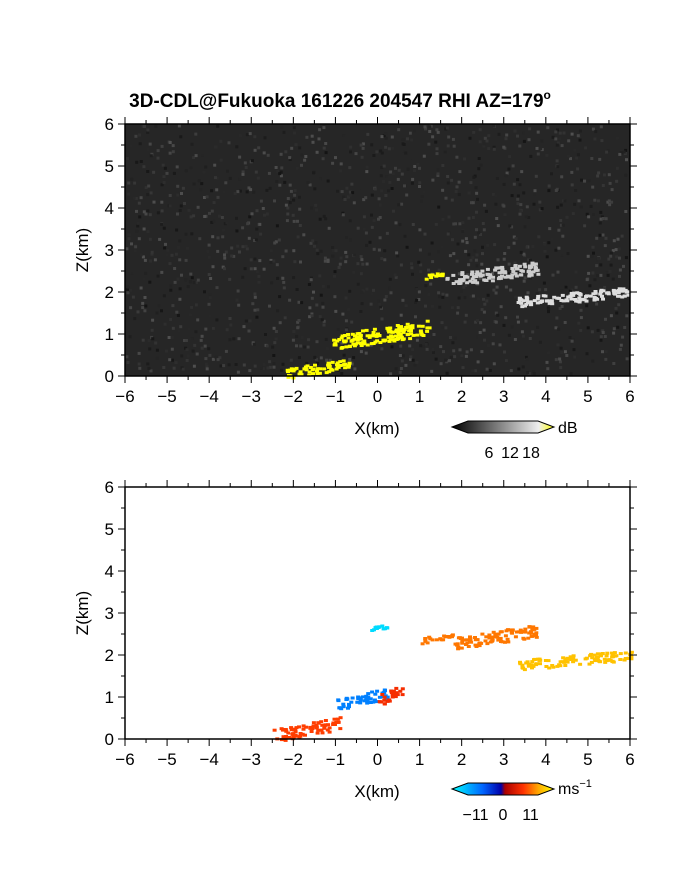 The width and height of the screenshot is (680, 880). Describe the element at coordinates (514, 441) in the screenshot. I see `colorbar: 6 12 18 dB` at that location.